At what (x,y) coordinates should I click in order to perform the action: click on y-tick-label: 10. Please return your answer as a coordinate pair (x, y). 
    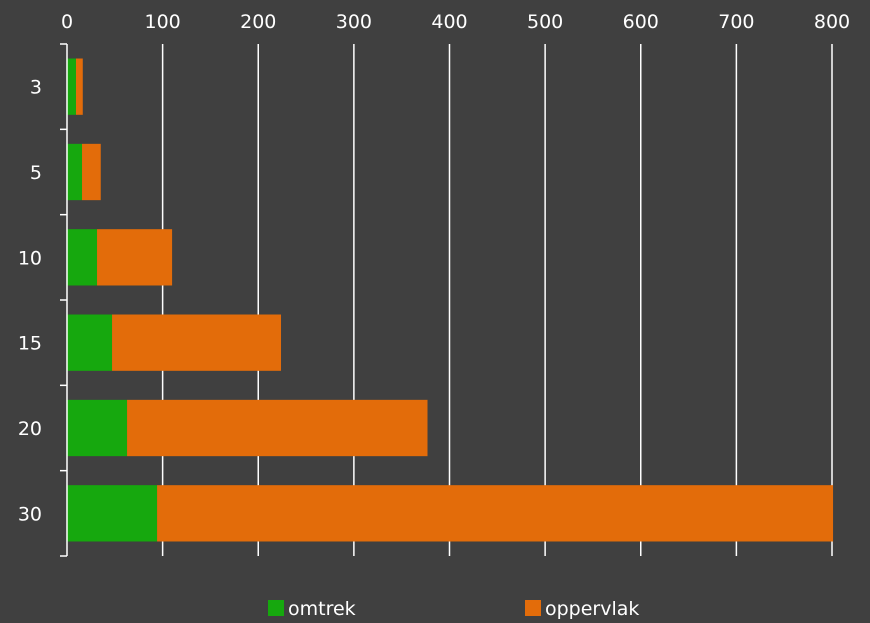
    Looking at the image, I should click on (30, 258).